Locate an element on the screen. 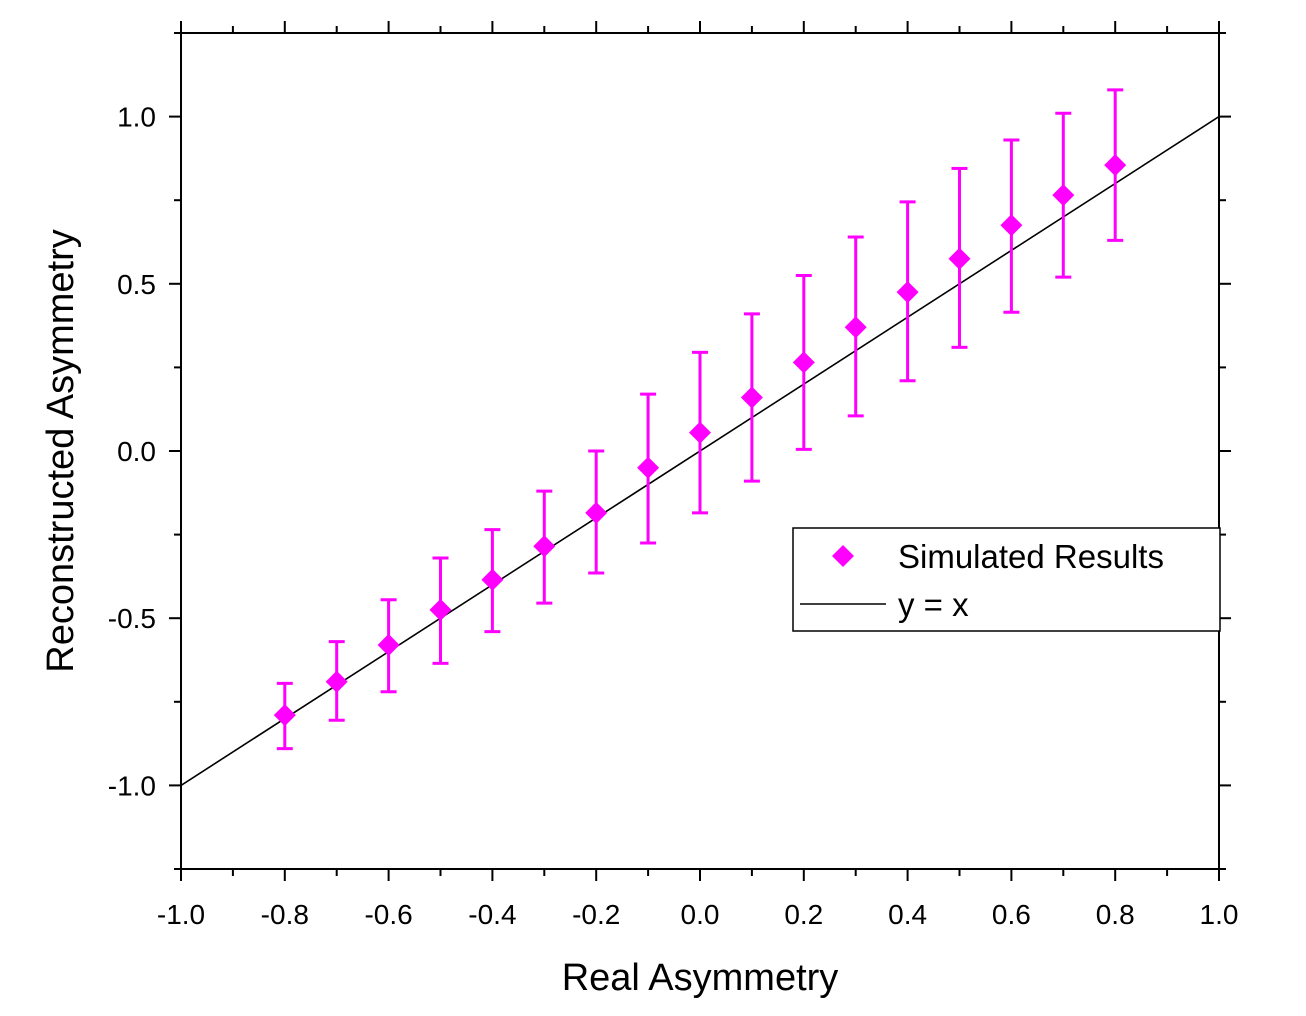  legend-marker-diamond is located at coordinates (843, 556).